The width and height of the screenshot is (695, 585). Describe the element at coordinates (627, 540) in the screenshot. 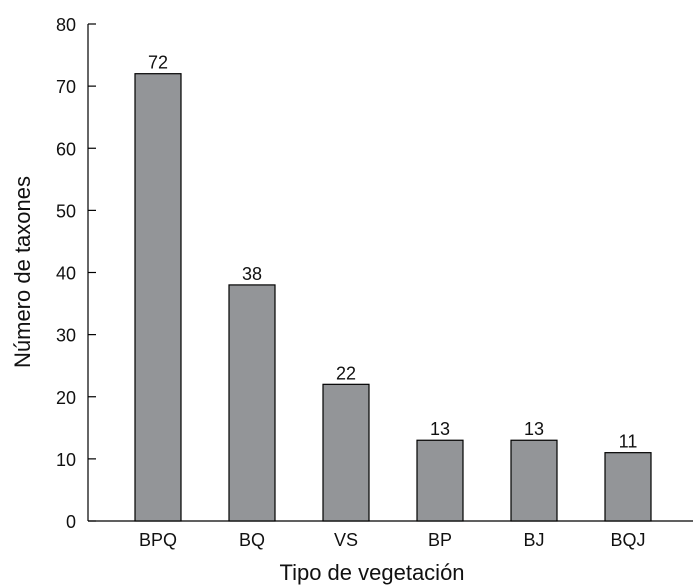

I see `category-label-bqj: BQJ` at that location.